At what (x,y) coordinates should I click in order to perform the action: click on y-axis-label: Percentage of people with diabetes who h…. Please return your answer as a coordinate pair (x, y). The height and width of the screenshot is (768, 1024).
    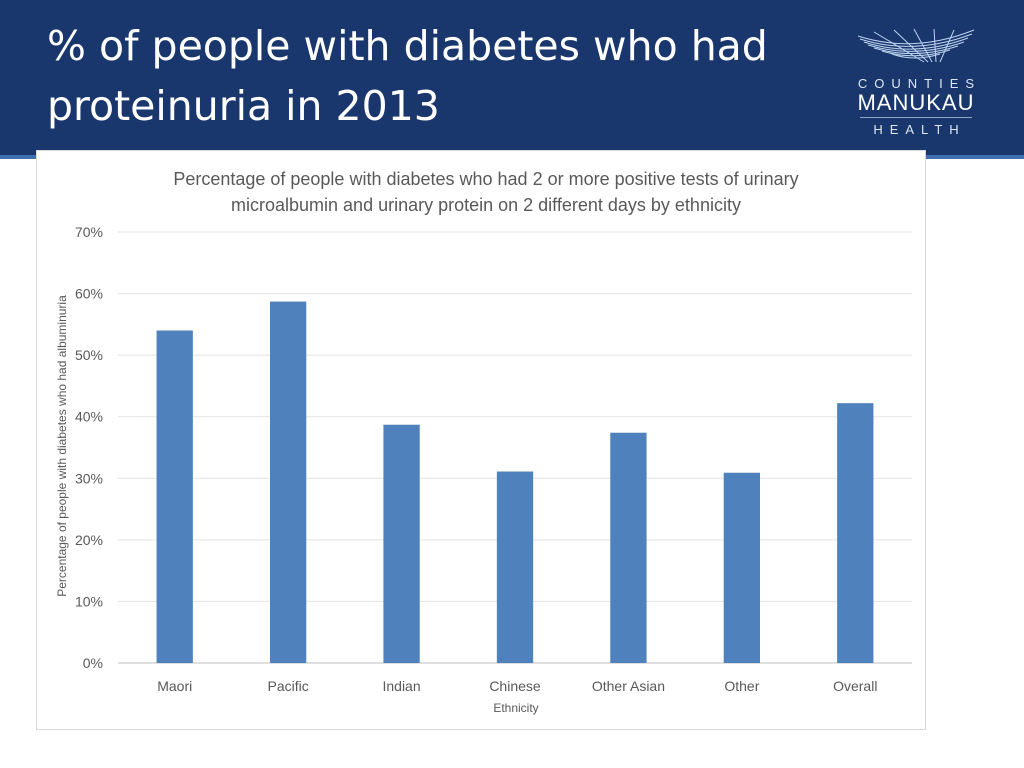
    Looking at the image, I should click on (62, 446).